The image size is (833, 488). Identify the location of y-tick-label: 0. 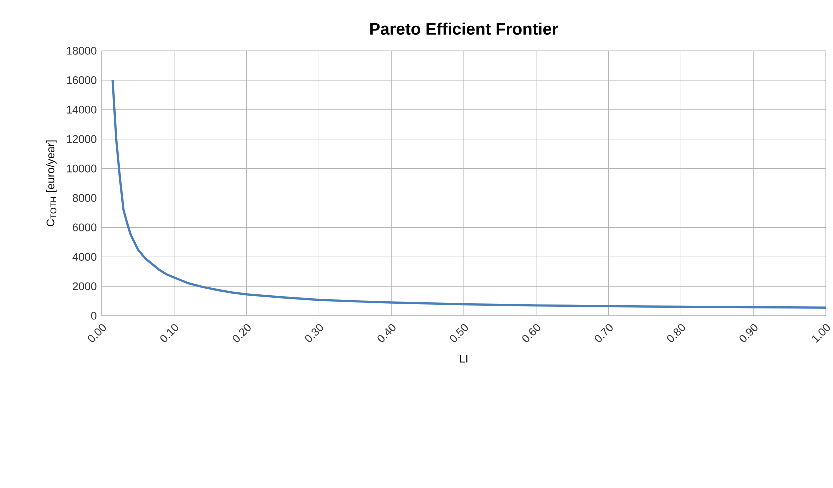
(94, 316).